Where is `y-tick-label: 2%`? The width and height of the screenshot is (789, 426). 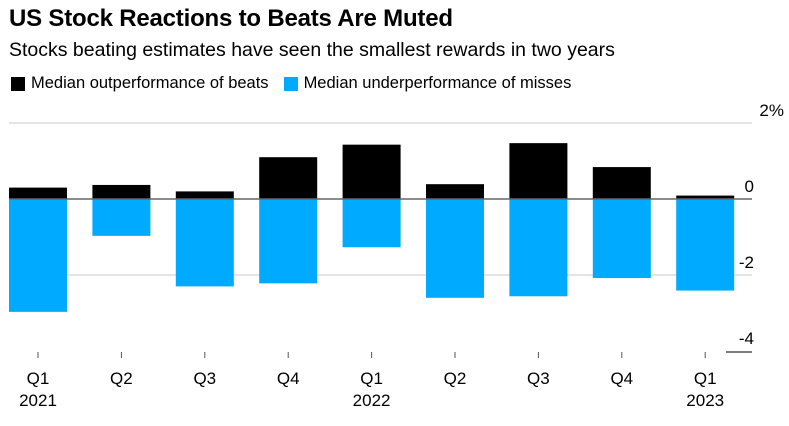
y-tick-label: 2% is located at coordinates (771, 110).